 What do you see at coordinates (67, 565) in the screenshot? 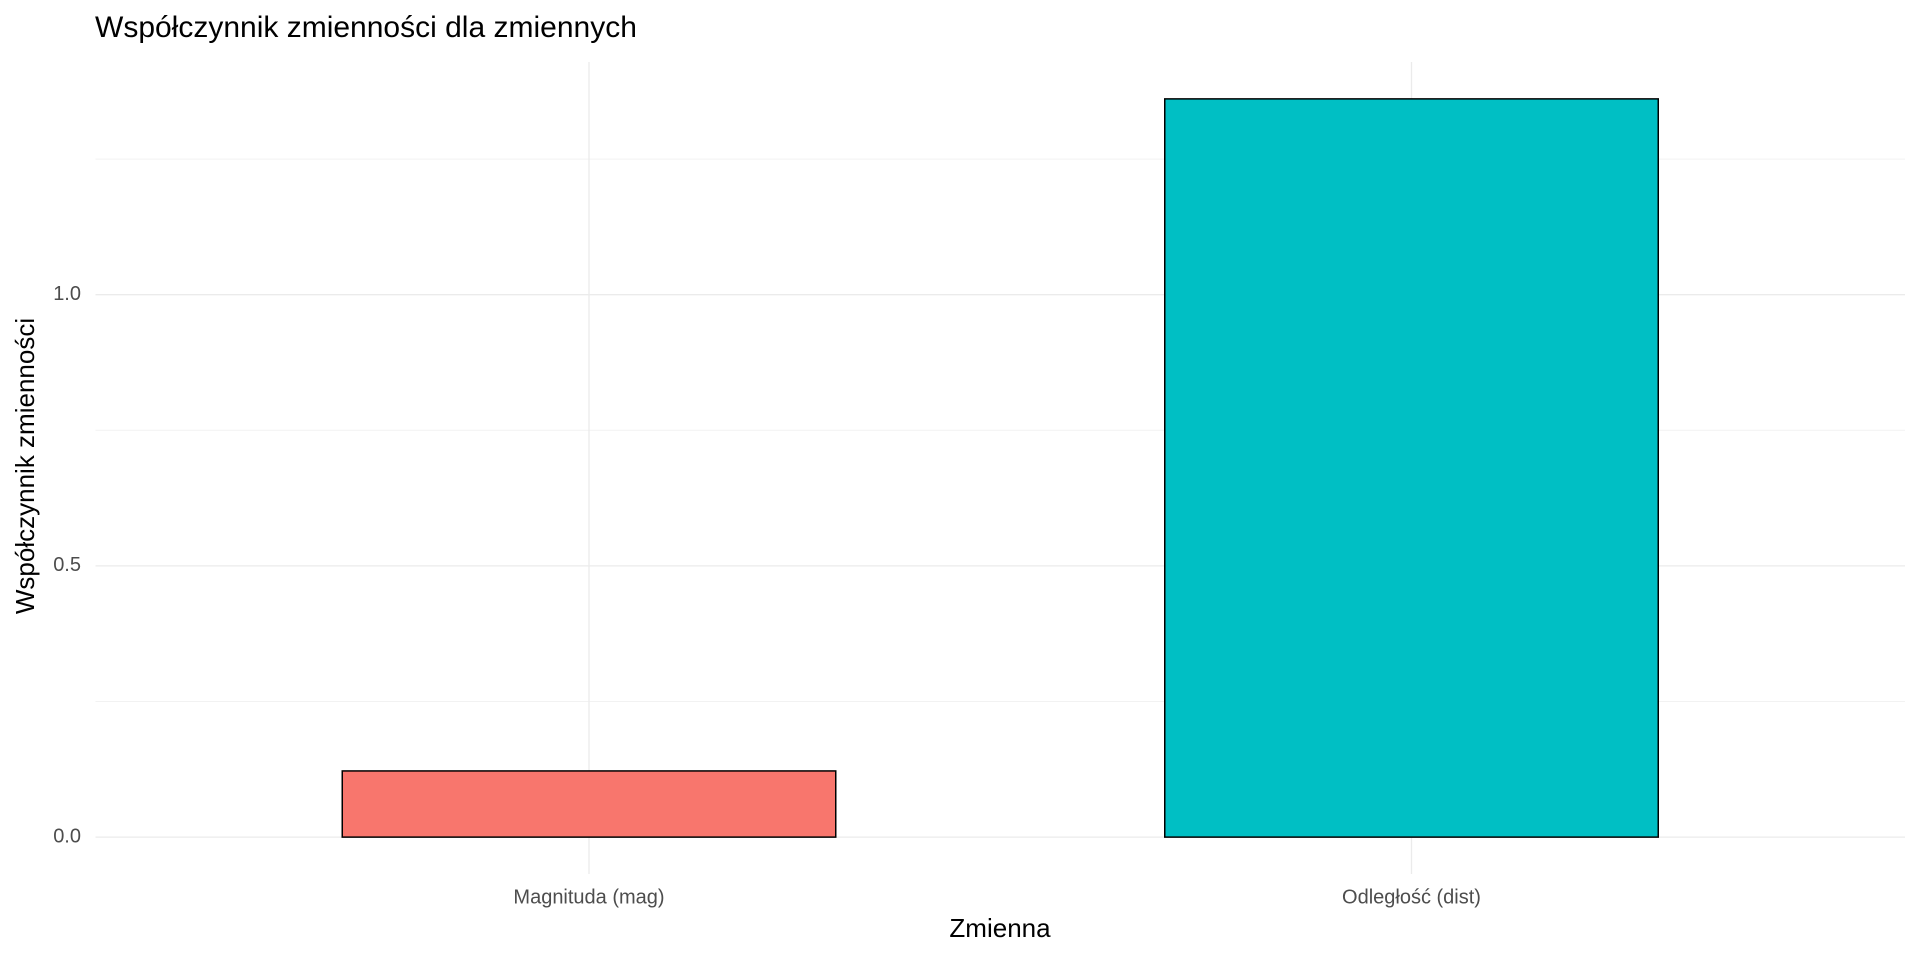
I see `y-tick-label: 0.5` at bounding box center [67, 565].